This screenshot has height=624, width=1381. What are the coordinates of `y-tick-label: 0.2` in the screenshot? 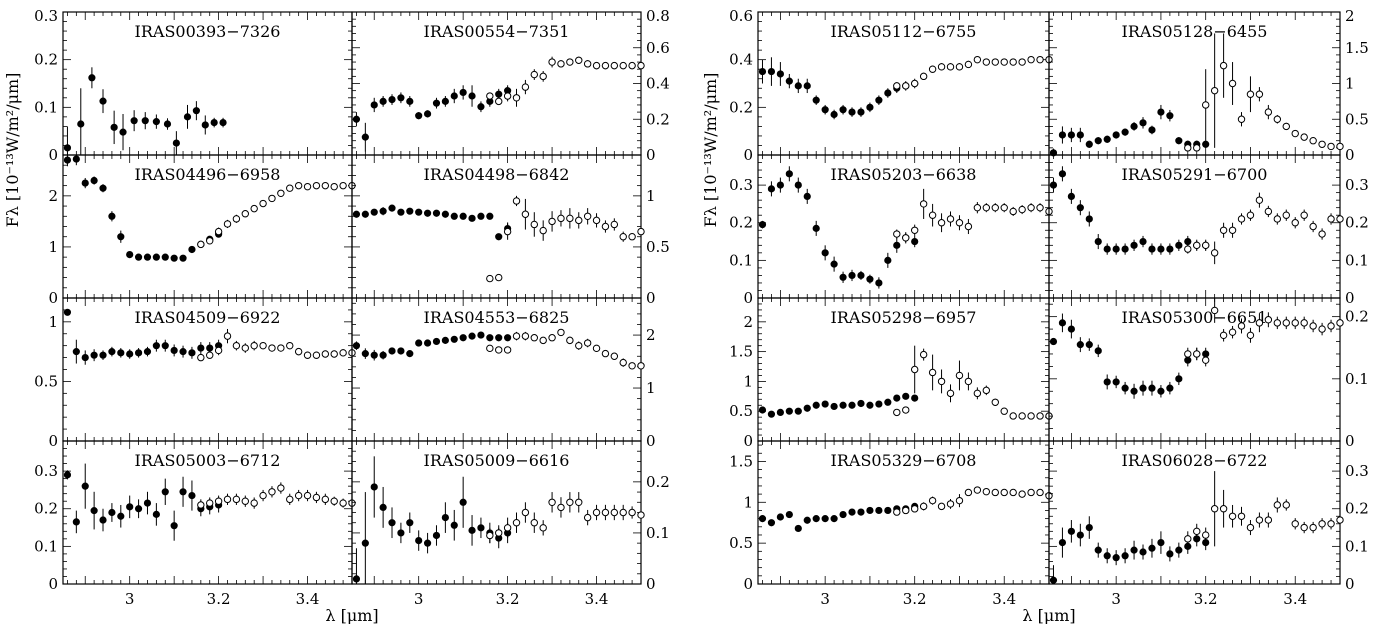 It's located at (1357, 223).